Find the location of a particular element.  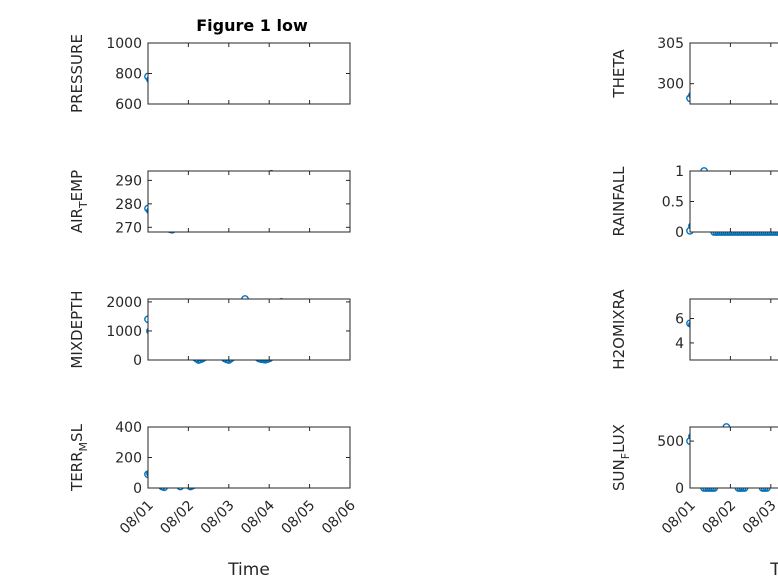

panel-theta: 300 305 THETA is located at coordinates (694, 70).